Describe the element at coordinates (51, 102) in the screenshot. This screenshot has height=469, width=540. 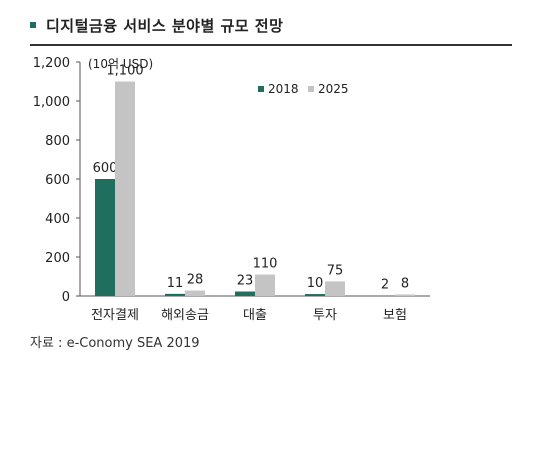
I see `y-tick-label: 1,000` at that location.